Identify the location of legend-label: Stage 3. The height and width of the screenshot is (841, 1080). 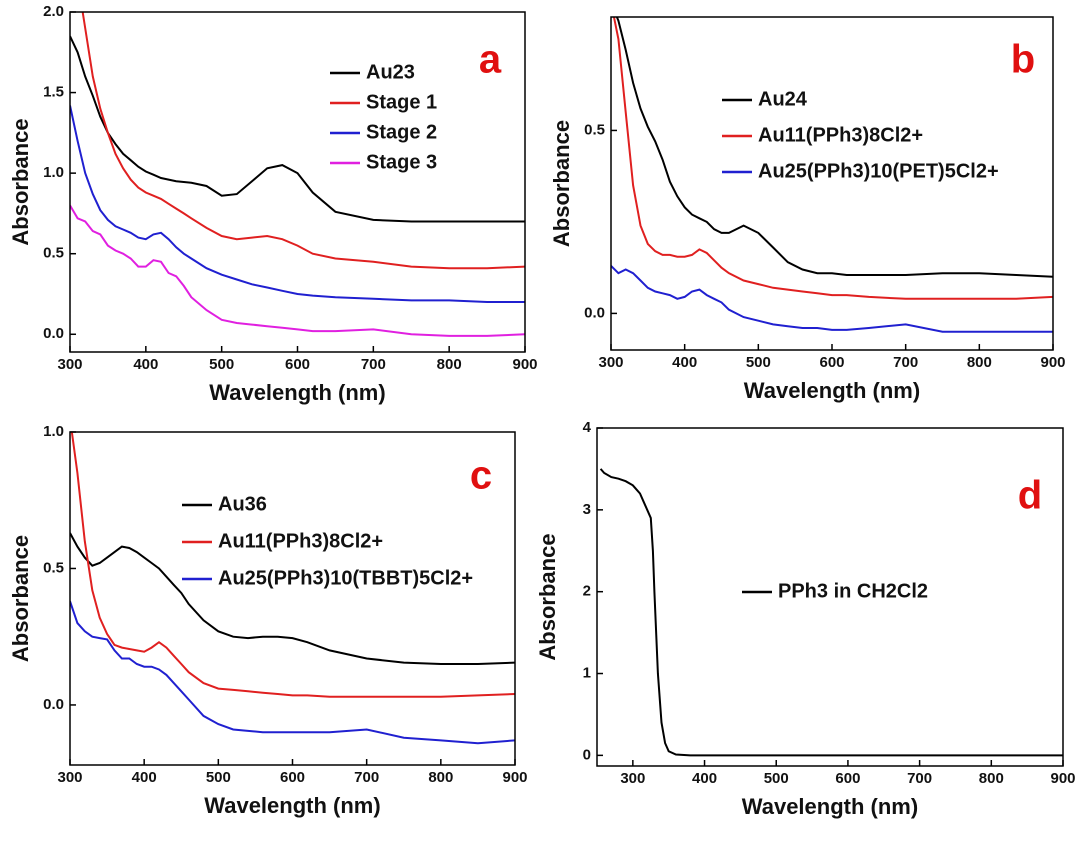
(401, 162).